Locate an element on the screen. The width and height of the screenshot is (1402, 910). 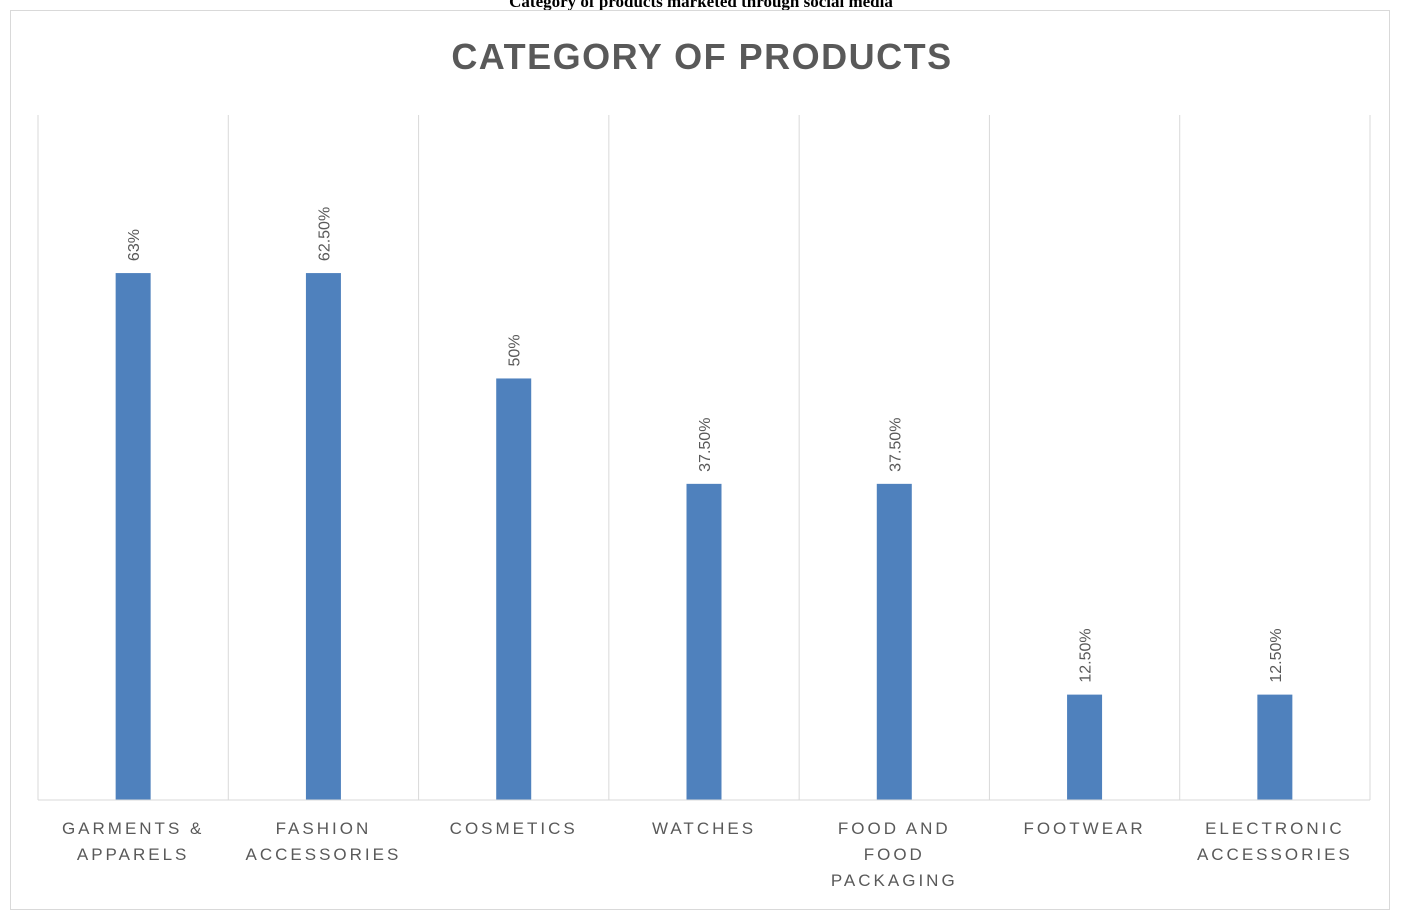
category-label: ELECTRONIC is located at coordinates (1275, 828).